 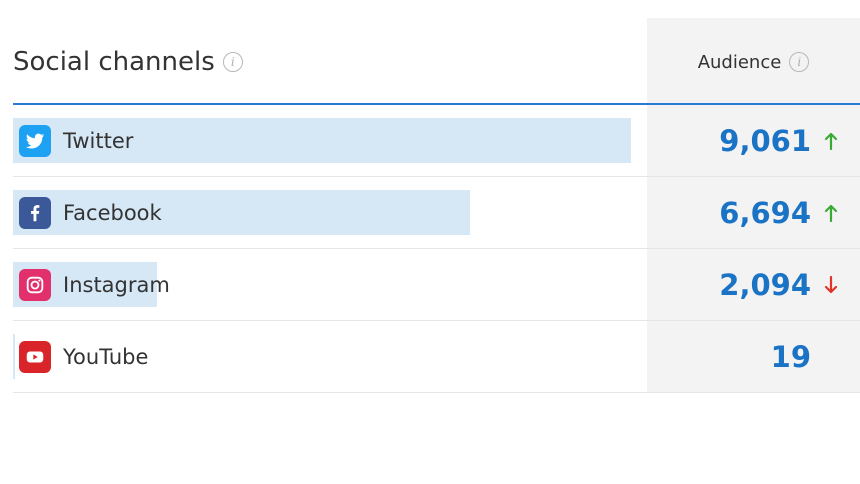 What do you see at coordinates (436, 285) in the screenshot?
I see `channel-row-instagram: Instagram 2,094` at bounding box center [436, 285].